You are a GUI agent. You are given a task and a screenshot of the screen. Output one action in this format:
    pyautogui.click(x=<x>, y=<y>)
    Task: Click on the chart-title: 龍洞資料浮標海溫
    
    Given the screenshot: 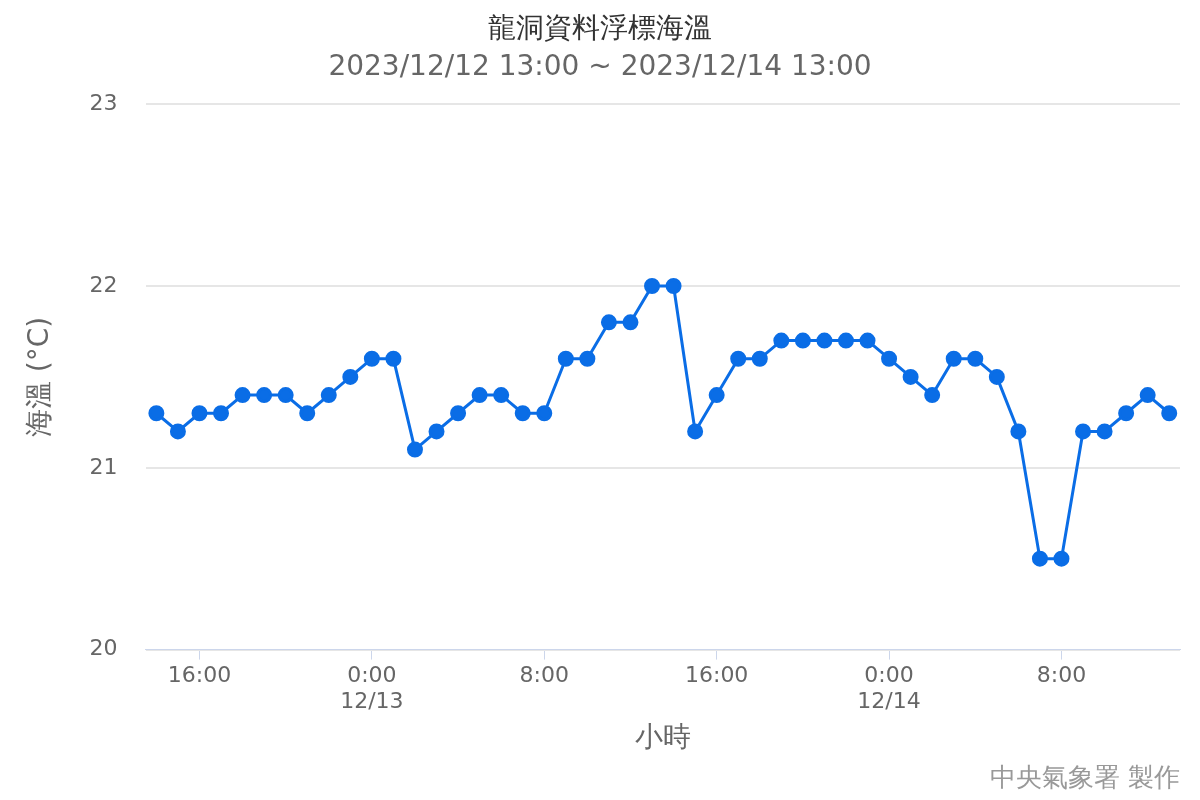 What is the action you would take?
    pyautogui.click(x=600, y=28)
    